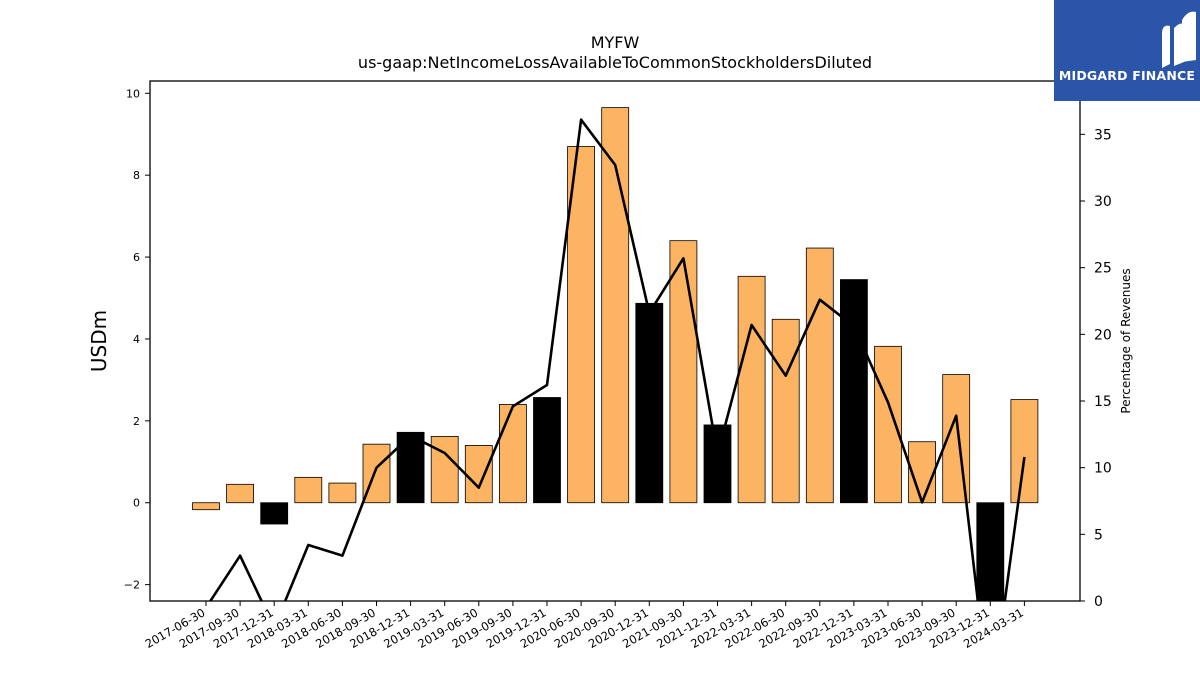  Describe the element at coordinates (1103, 202) in the screenshot. I see `y2-tick-label: 30` at that location.